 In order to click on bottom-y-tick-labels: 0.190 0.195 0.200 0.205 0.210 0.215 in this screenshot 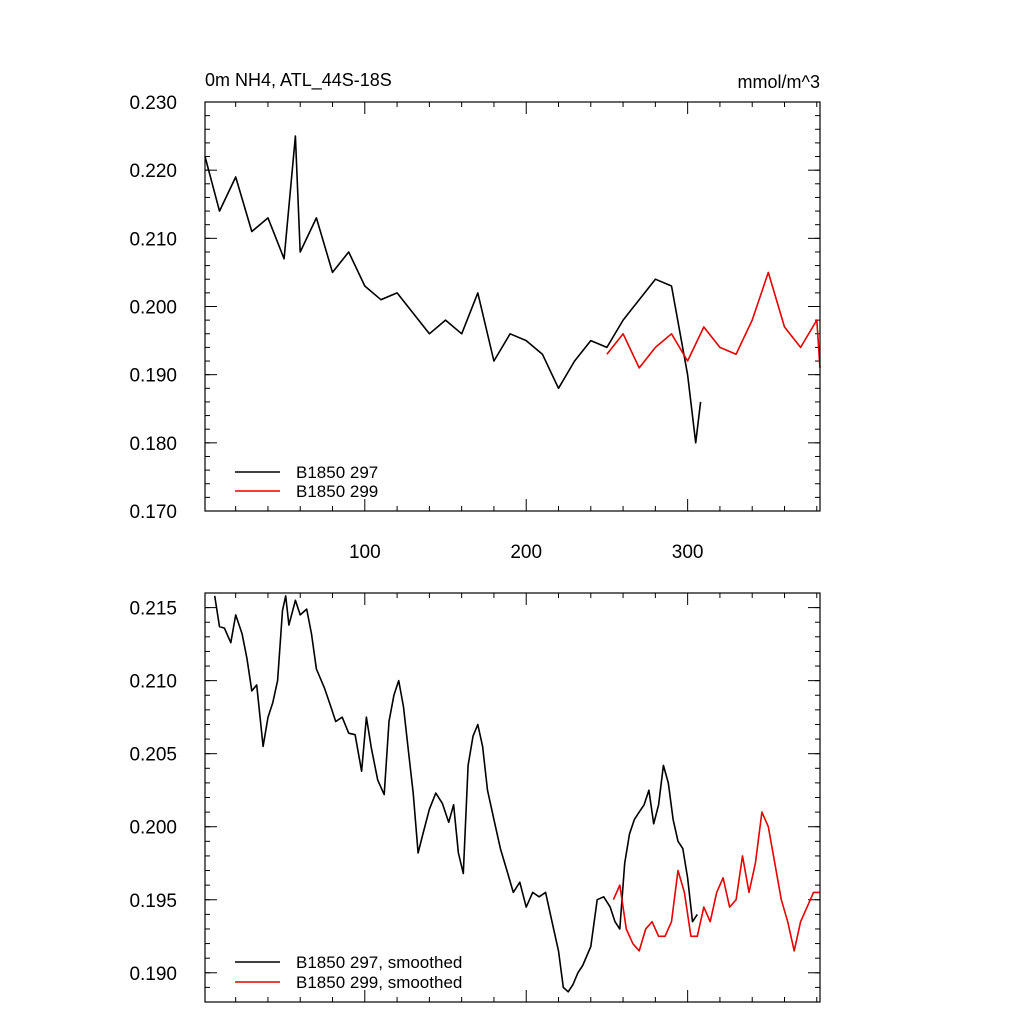, I will do `click(153, 792)`.